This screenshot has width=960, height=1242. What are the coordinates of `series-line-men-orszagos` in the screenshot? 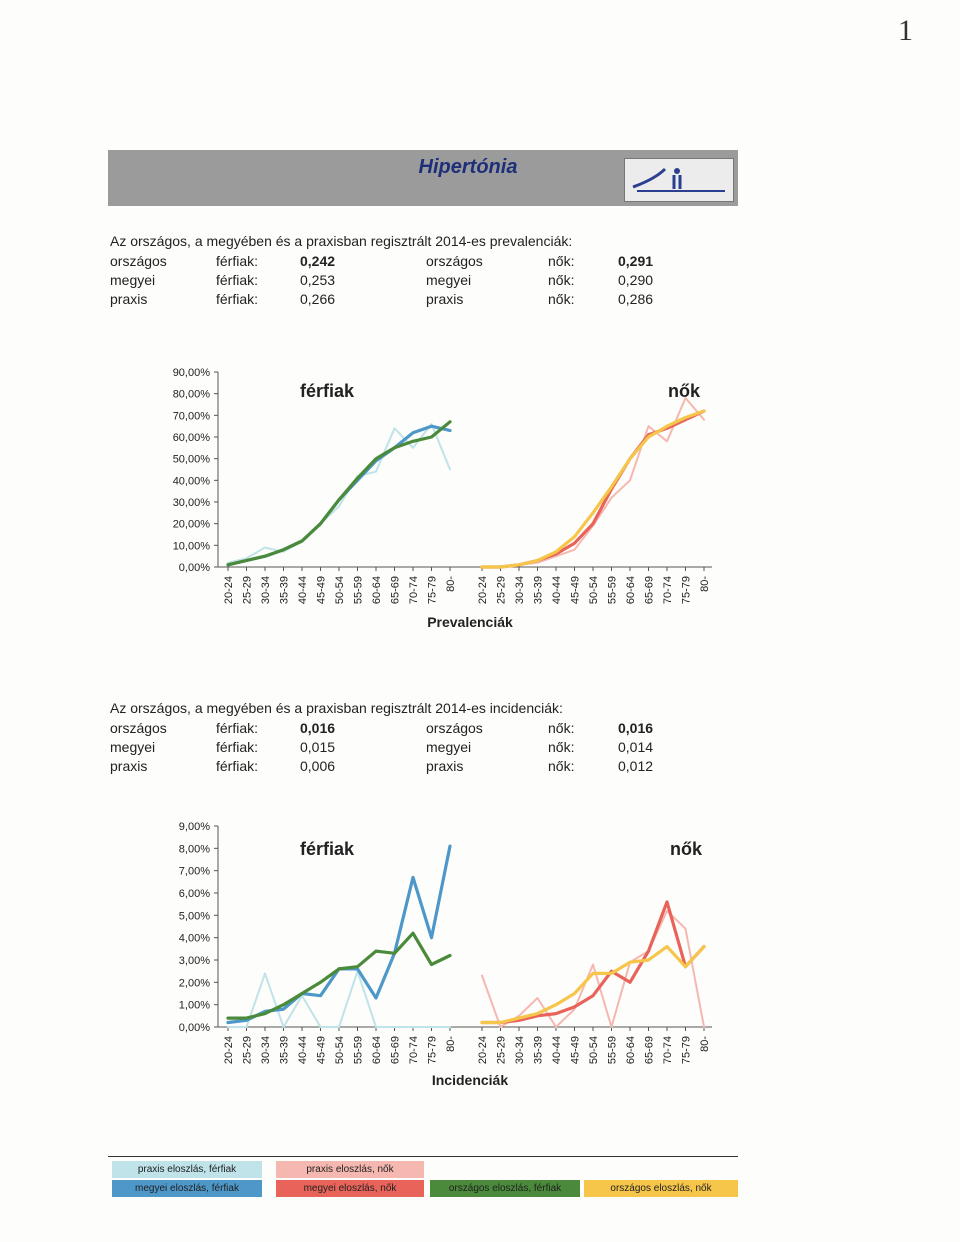 It's located at (339, 493).